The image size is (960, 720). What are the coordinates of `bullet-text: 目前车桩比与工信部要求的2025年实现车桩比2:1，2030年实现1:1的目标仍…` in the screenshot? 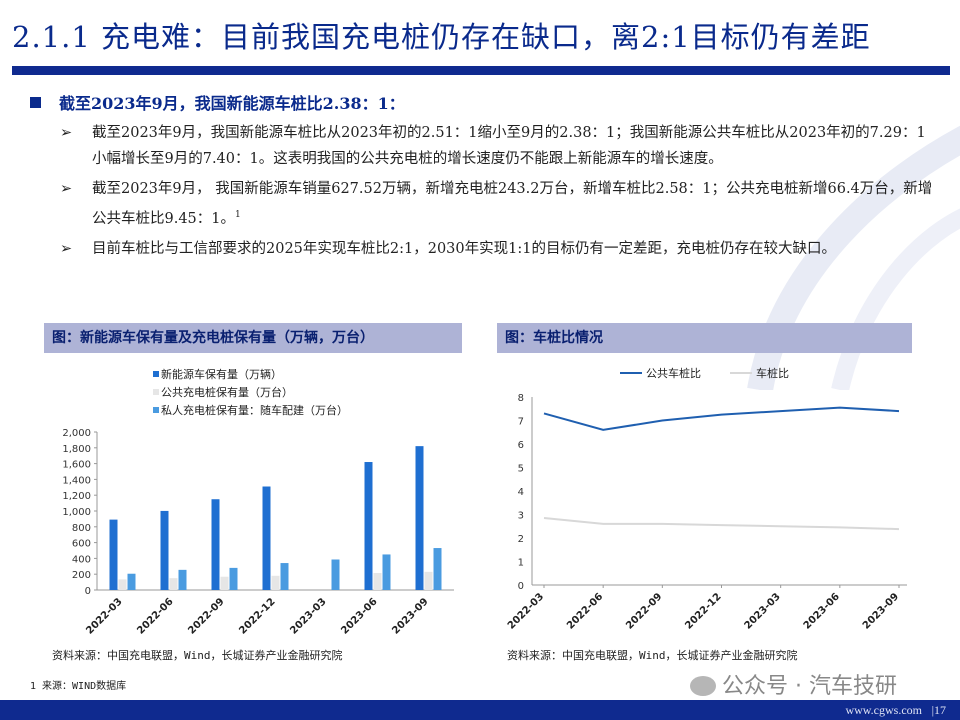 It's located at (464, 249).